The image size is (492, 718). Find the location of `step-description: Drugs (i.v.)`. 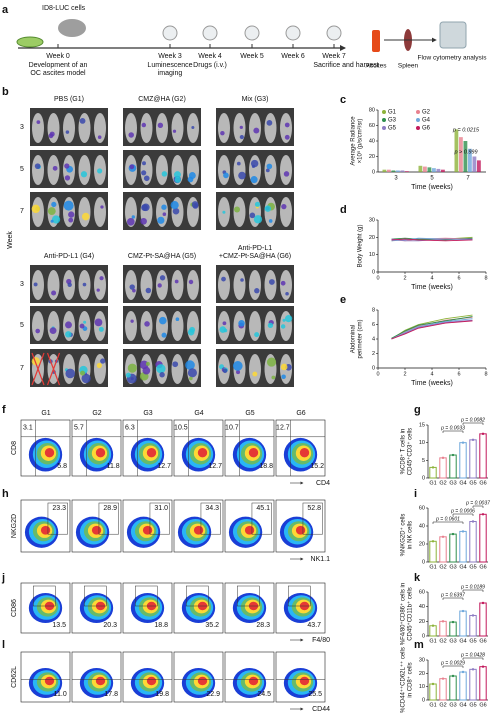

step-description: Drugs (i.v.) is located at coordinates (210, 65).